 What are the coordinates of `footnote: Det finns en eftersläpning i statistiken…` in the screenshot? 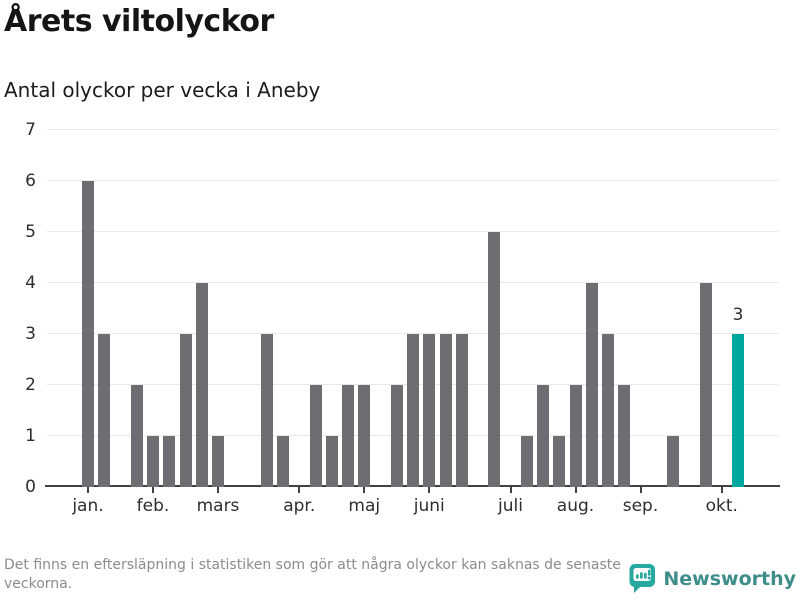 It's located at (312, 574).